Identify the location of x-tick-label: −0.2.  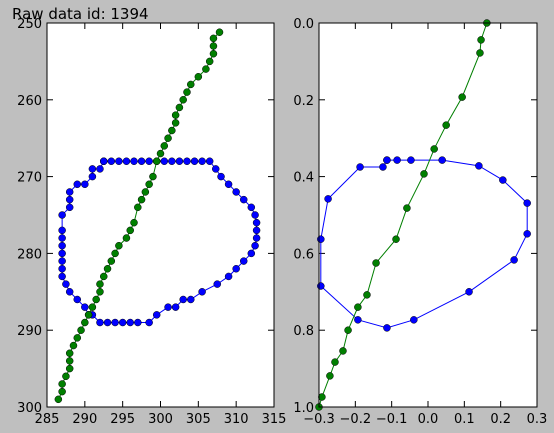
(356, 419).